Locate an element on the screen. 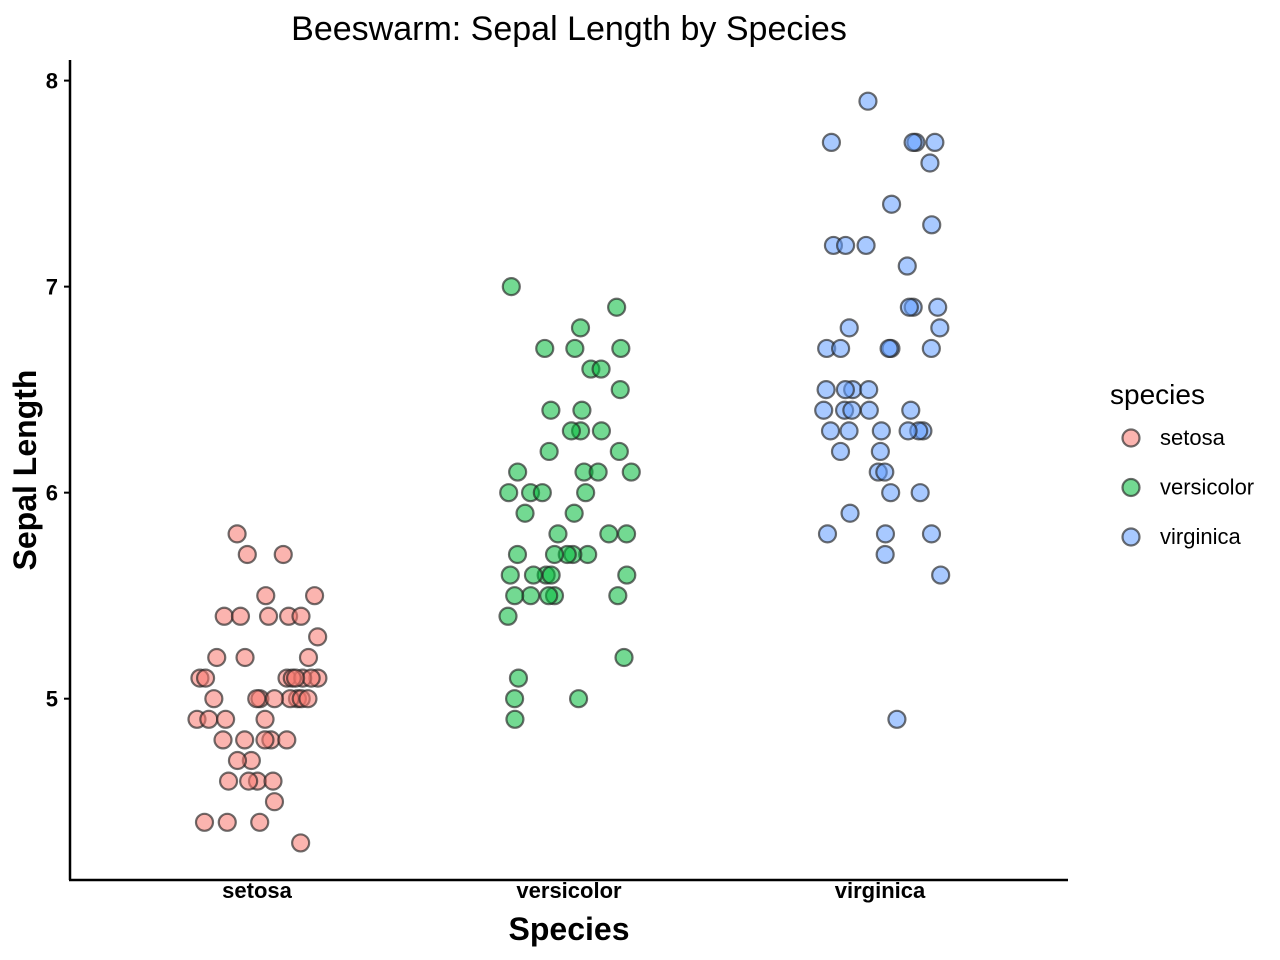  legend: species setosa versicolor virginica is located at coordinates (1182, 464).